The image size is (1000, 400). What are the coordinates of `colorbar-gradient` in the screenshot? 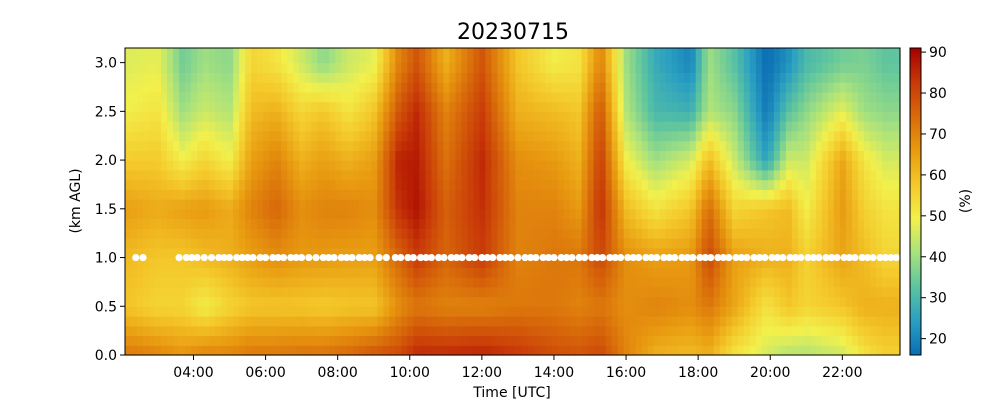 It's located at (915, 201).